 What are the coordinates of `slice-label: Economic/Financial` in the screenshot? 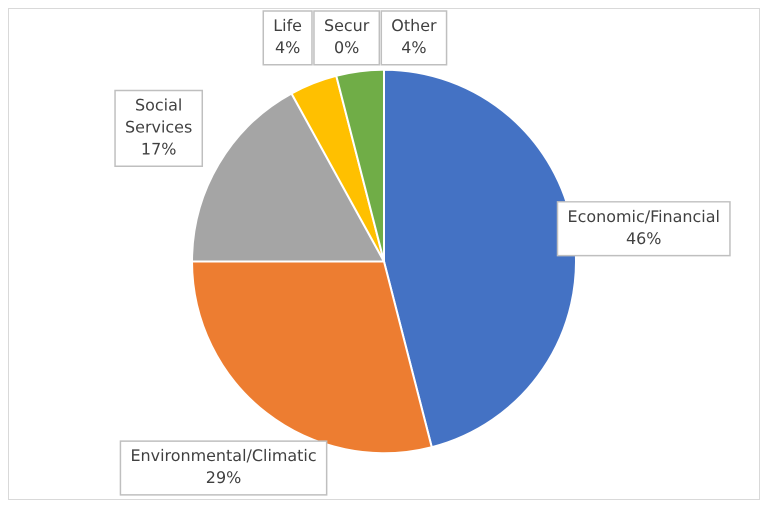 It's located at (644, 216).